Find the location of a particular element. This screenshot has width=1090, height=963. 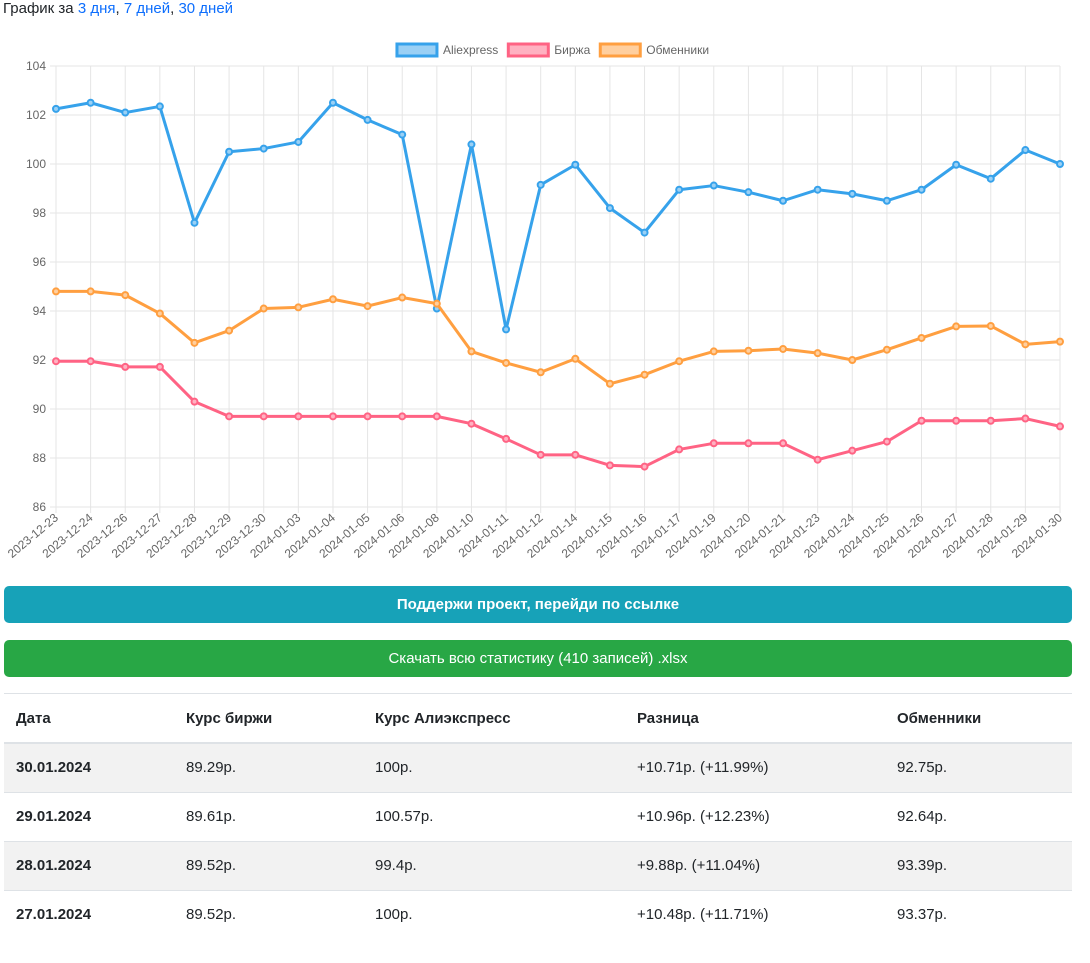

support-project-button: Поддержи проект, перейди по ссылке is located at coordinates (538, 604).